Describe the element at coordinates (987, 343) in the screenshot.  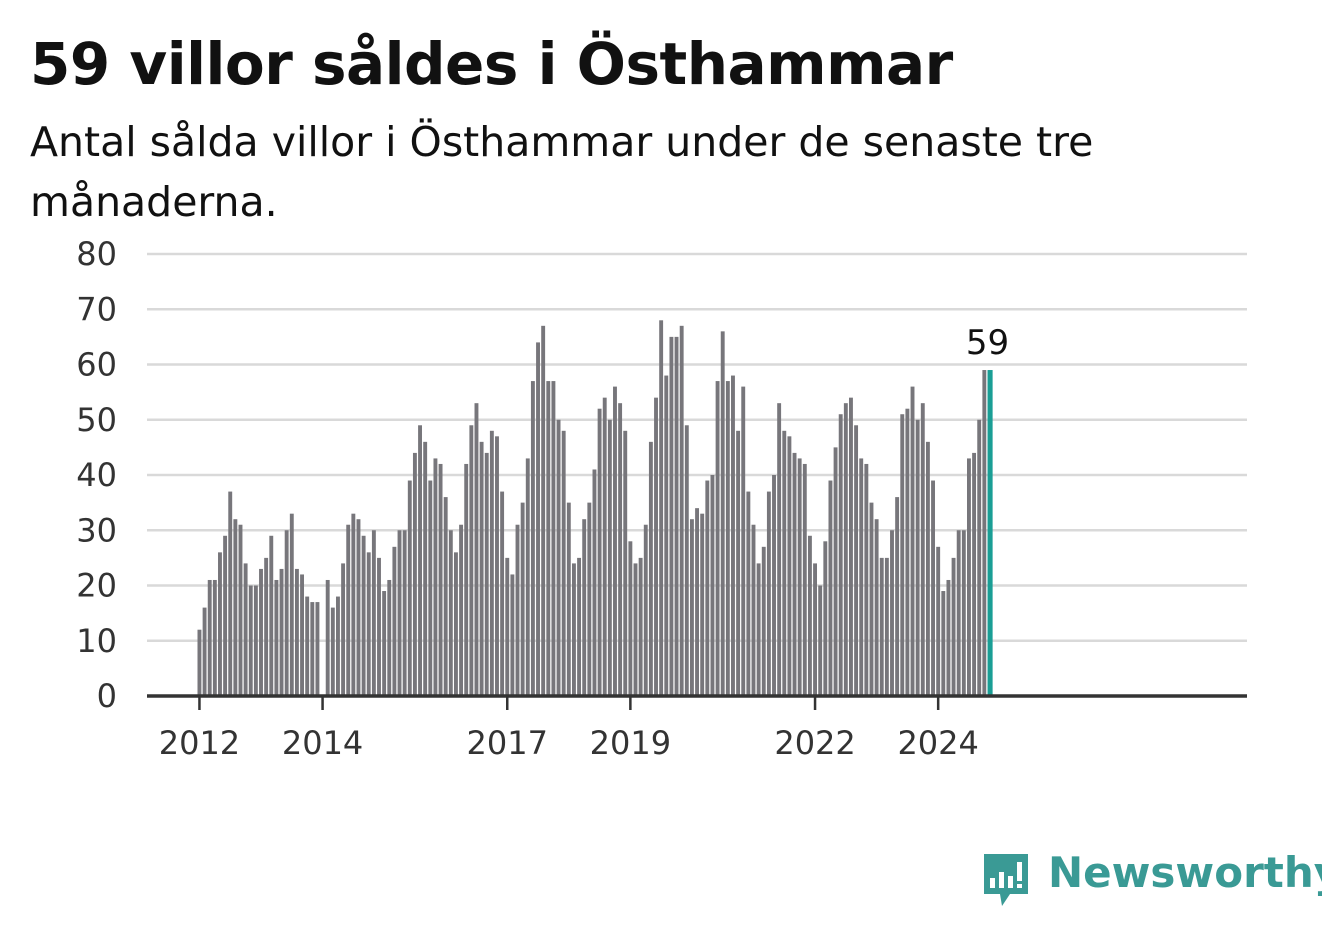
I see `last-value-label: 59` at that location.